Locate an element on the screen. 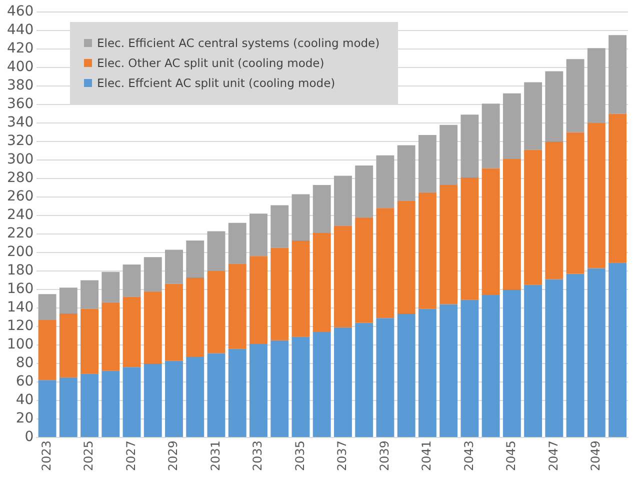 This screenshot has height=478, width=635. y-tick-label: 300 is located at coordinates (20, 160).